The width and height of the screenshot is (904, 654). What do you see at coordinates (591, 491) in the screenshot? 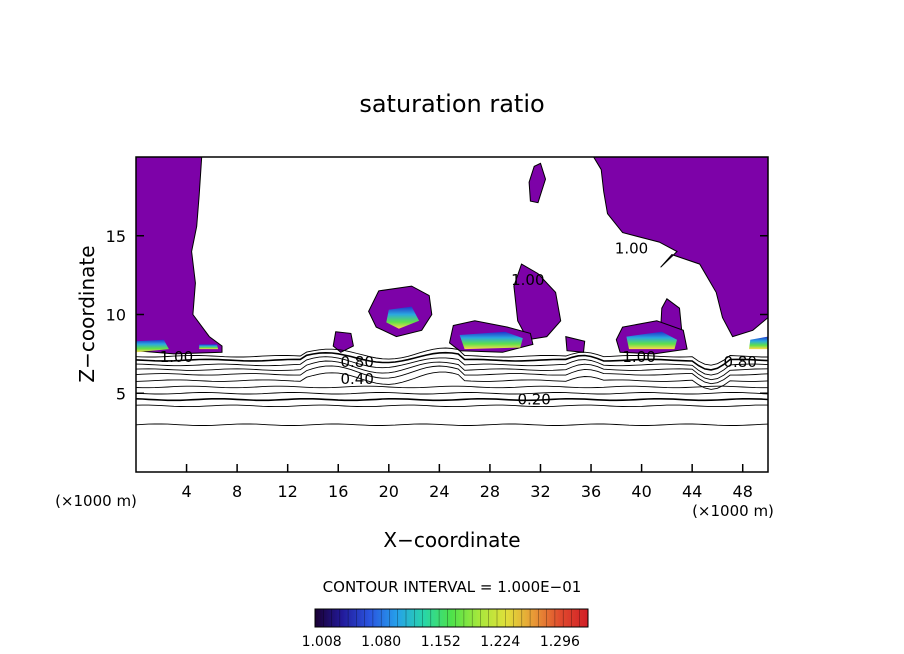
I see `x-tick-label: 36` at bounding box center [591, 491].